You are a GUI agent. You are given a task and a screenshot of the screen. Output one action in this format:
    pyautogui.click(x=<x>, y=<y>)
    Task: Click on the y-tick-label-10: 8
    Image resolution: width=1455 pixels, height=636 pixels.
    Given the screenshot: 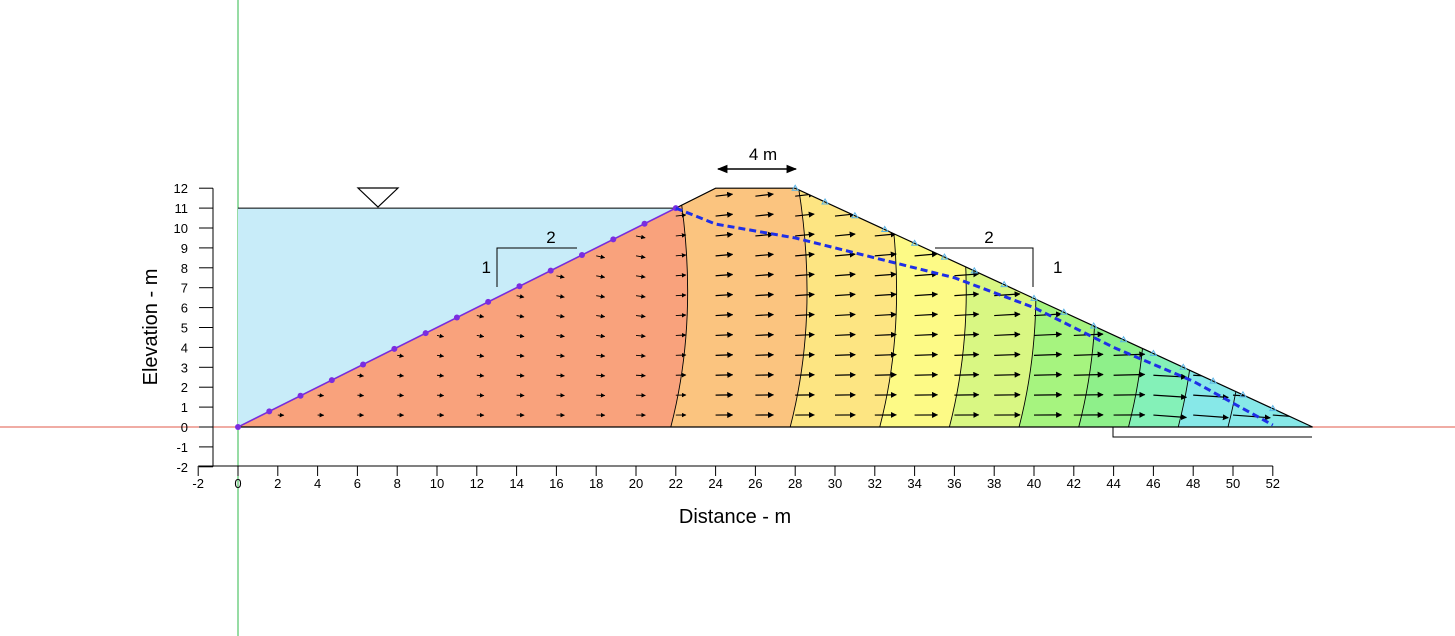 What is the action you would take?
    pyautogui.click(x=184, y=268)
    